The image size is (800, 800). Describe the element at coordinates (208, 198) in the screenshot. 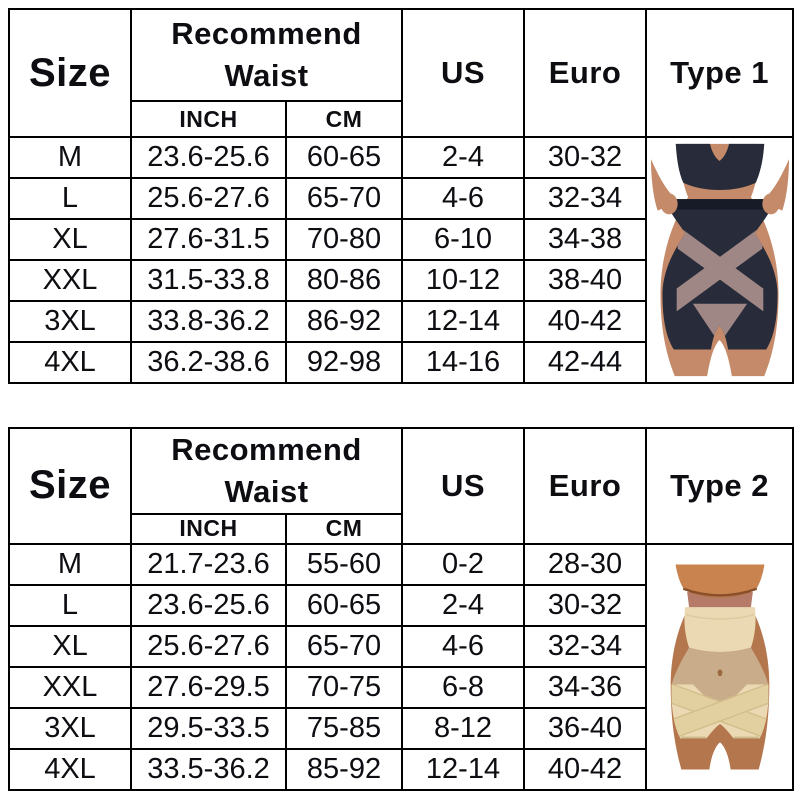

I see `inch-range: 25.6-27.6` at that location.